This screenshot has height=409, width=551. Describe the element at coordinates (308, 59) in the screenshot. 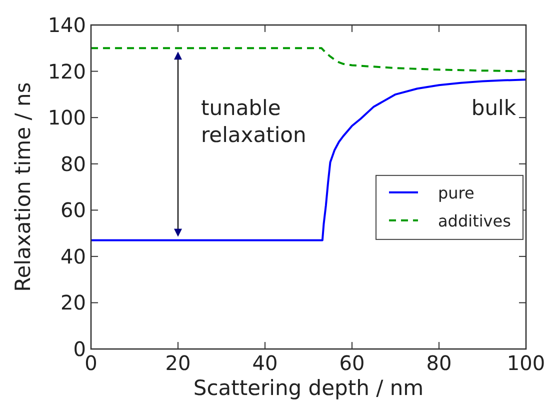

I see `line-series` at that location.